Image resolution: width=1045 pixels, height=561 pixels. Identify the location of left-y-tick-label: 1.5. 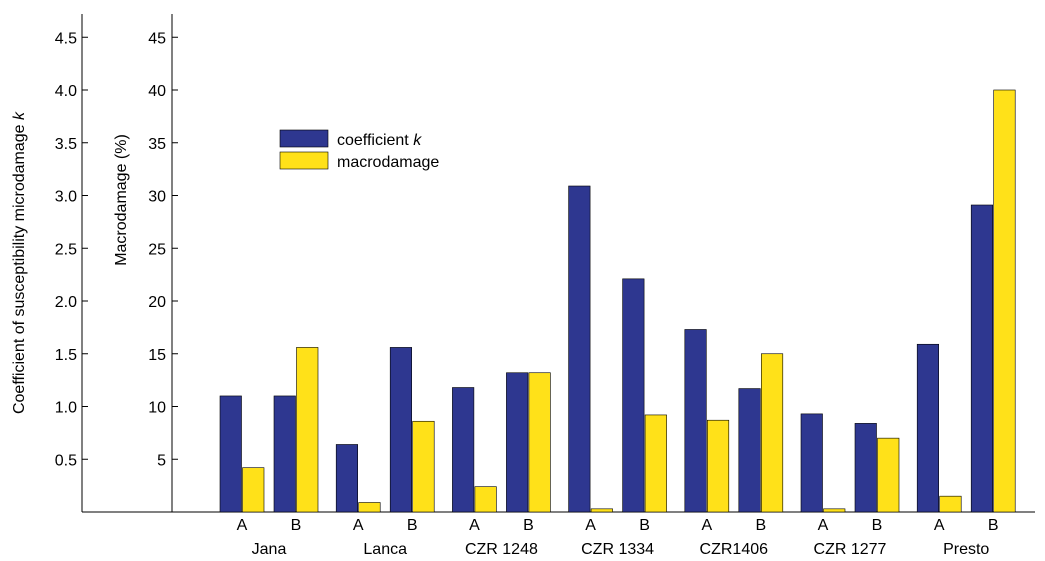
(66, 355).